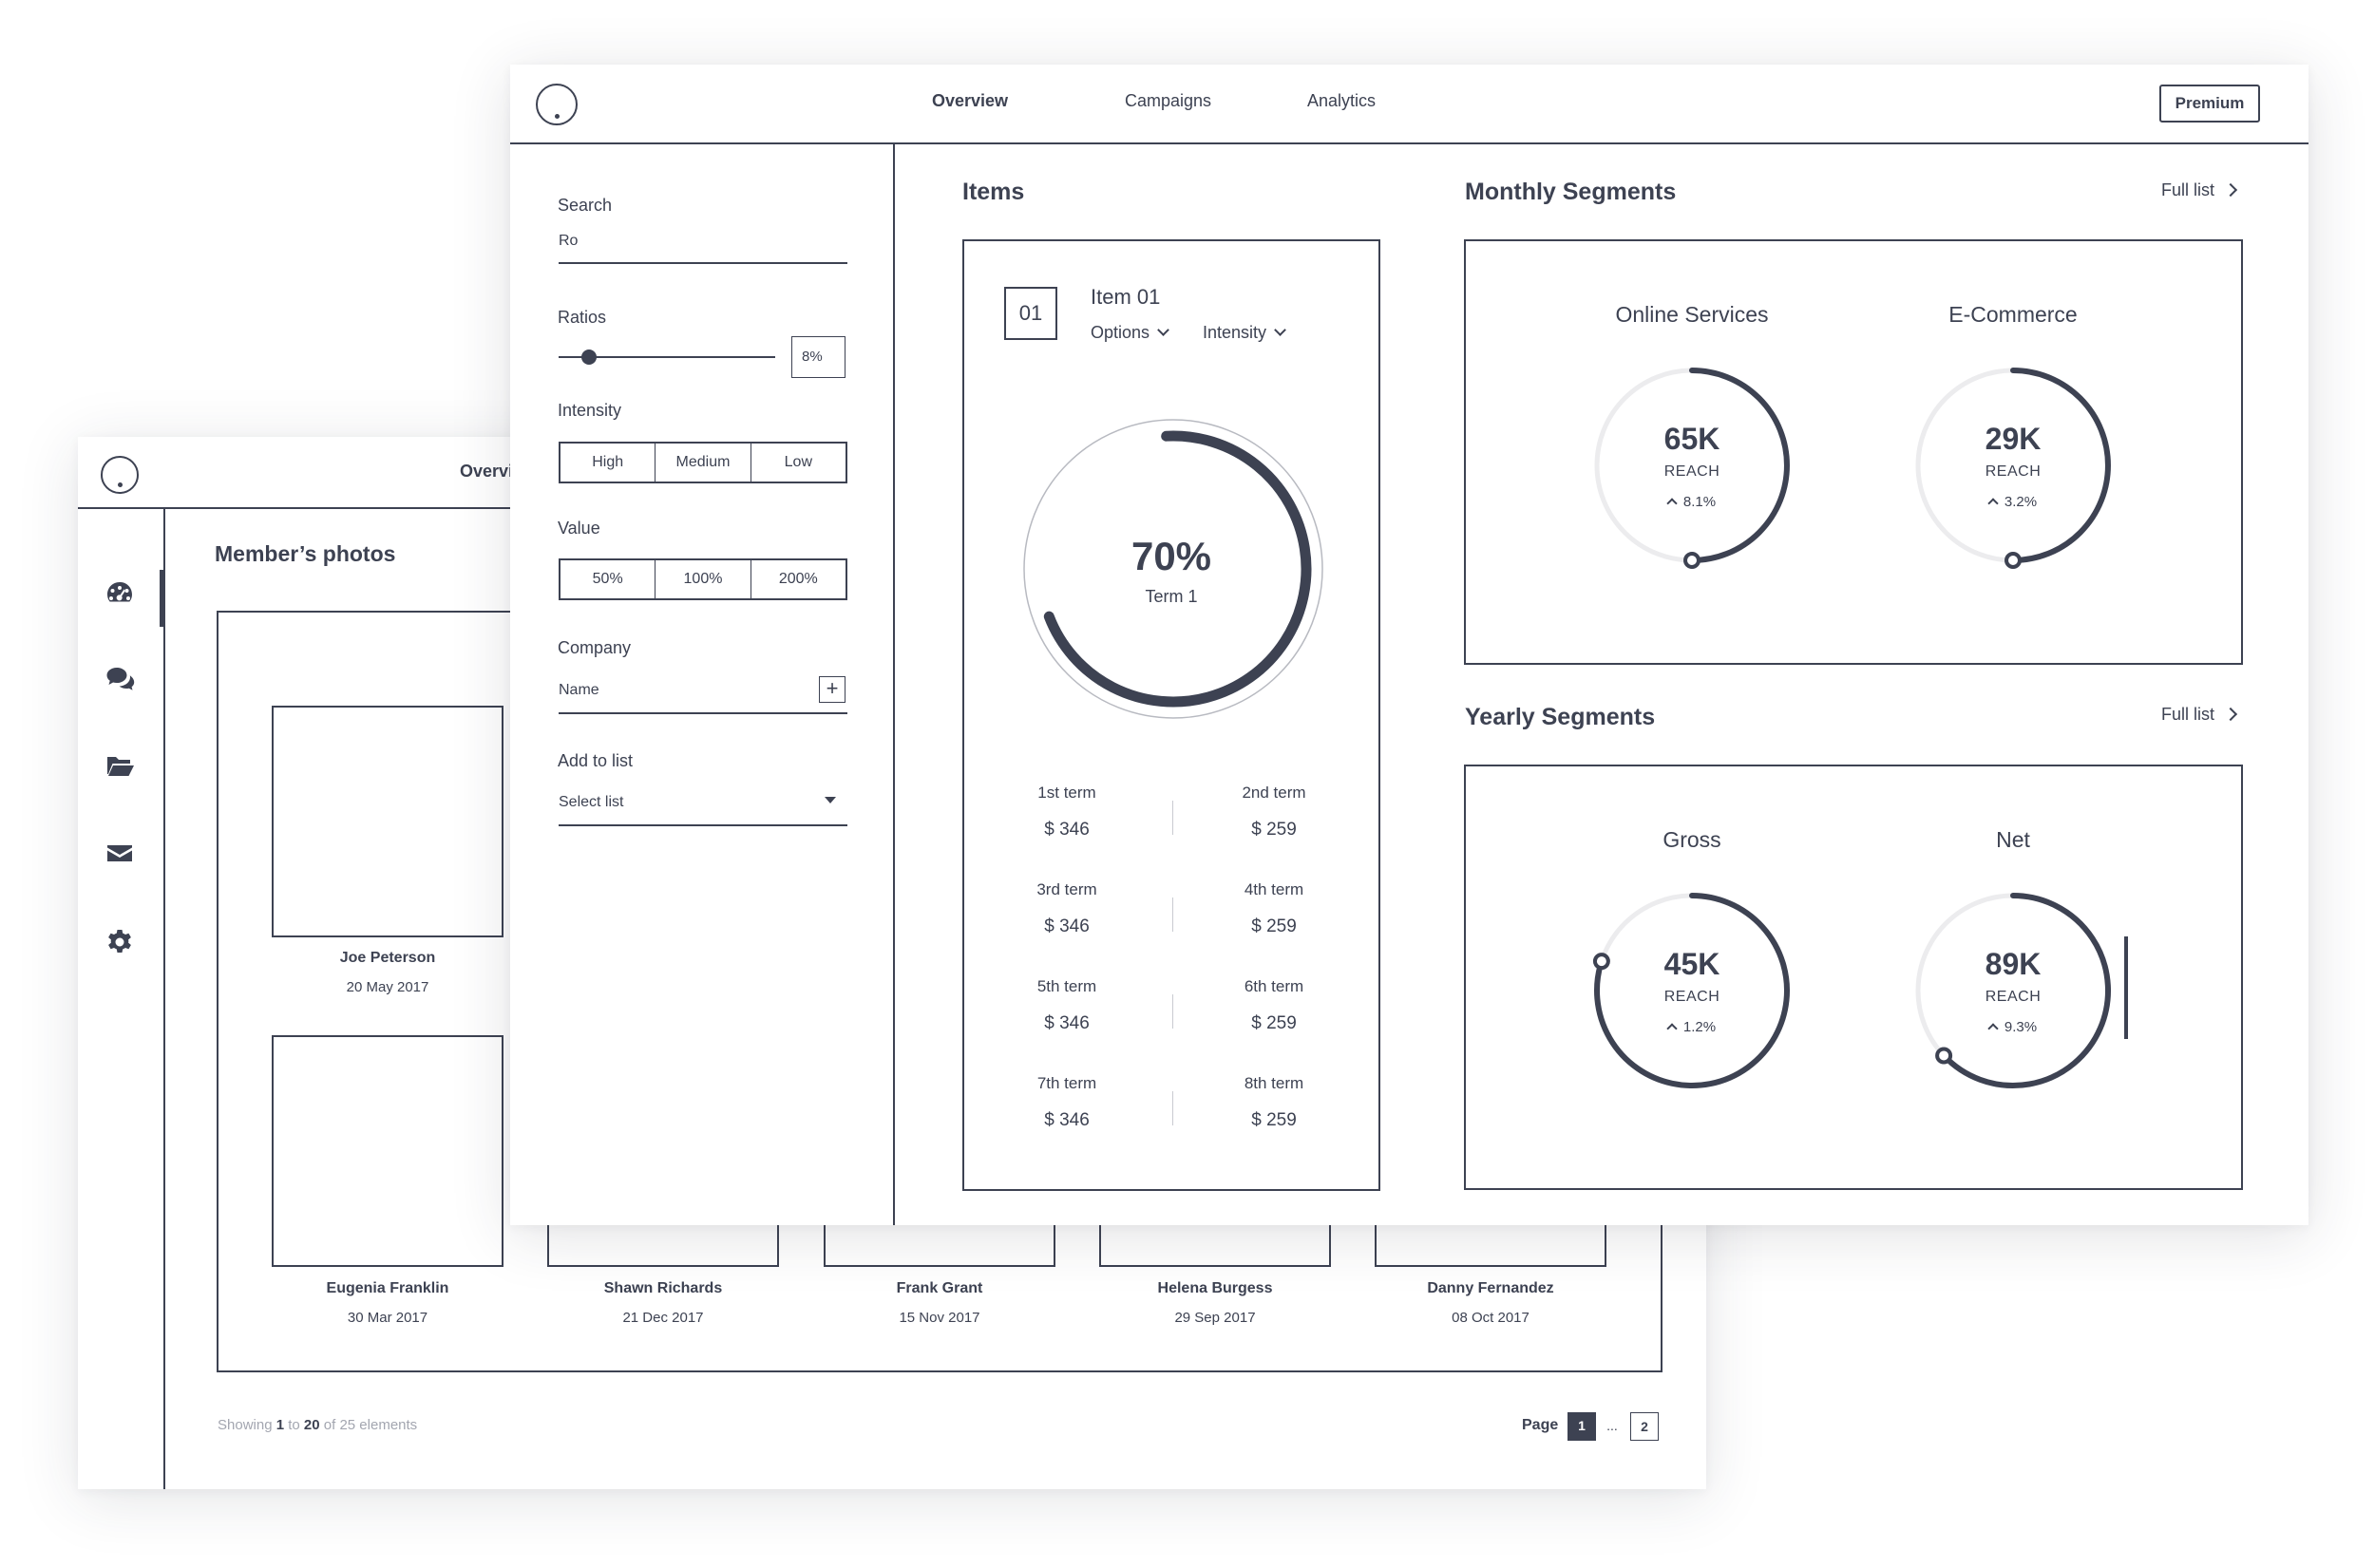 The width and height of the screenshot is (2375, 1568). What do you see at coordinates (245, 1425) in the screenshot?
I see `showing-prefix: Showing` at bounding box center [245, 1425].